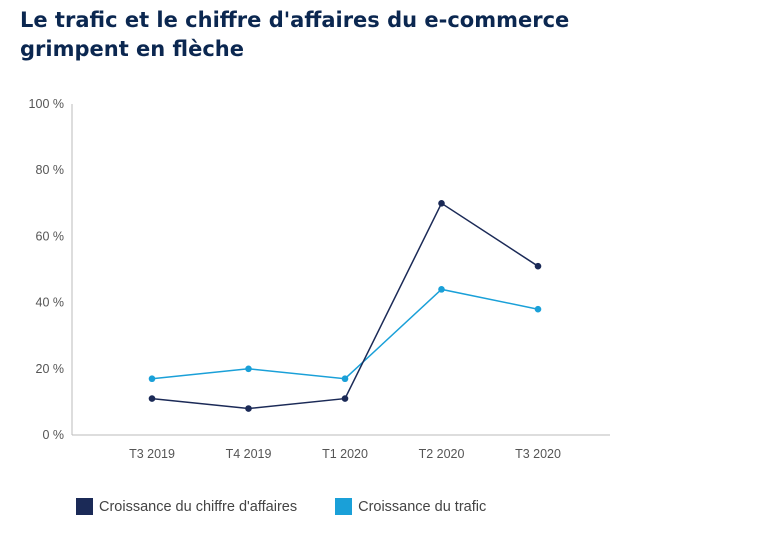 This screenshot has height=553, width=783. Describe the element at coordinates (345, 454) in the screenshot. I see `x-tick-label: T1 2020` at that location.